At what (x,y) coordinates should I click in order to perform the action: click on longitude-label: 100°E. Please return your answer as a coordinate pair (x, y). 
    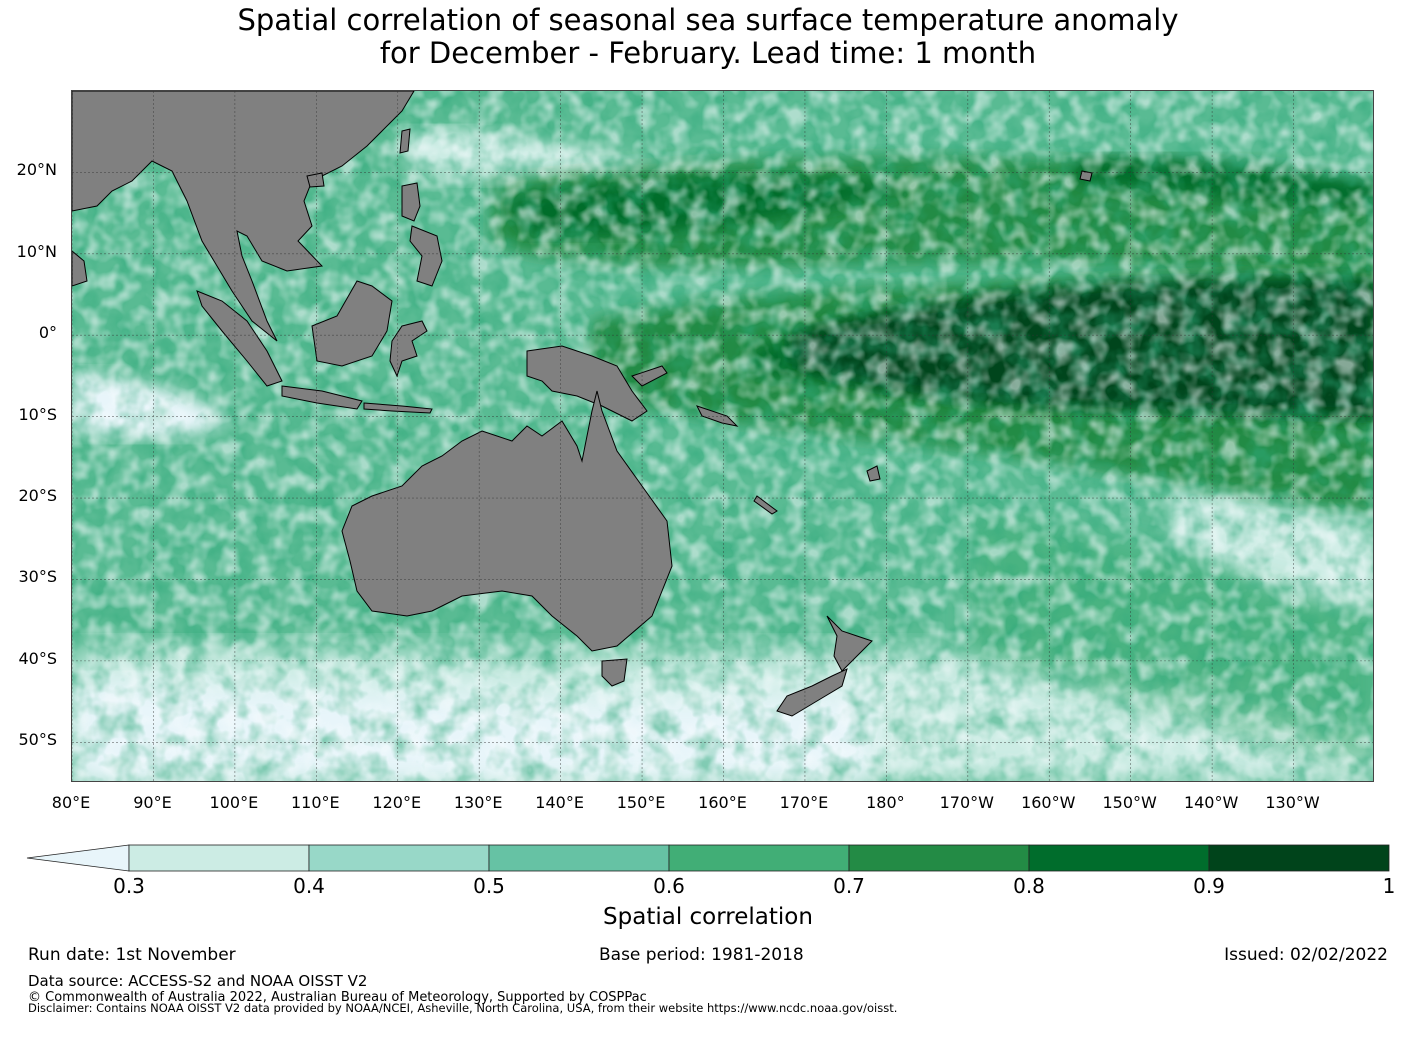
    Looking at the image, I should click on (234, 802).